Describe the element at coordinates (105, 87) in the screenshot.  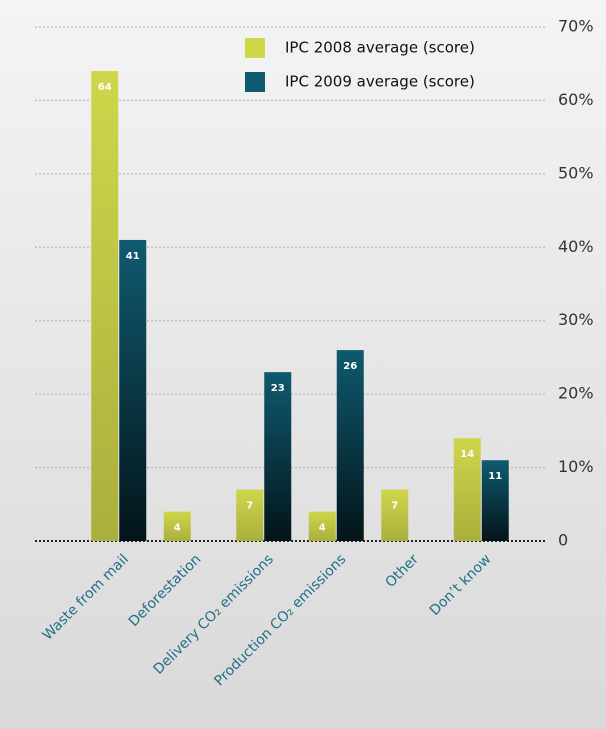
I see `value-label: 64` at that location.